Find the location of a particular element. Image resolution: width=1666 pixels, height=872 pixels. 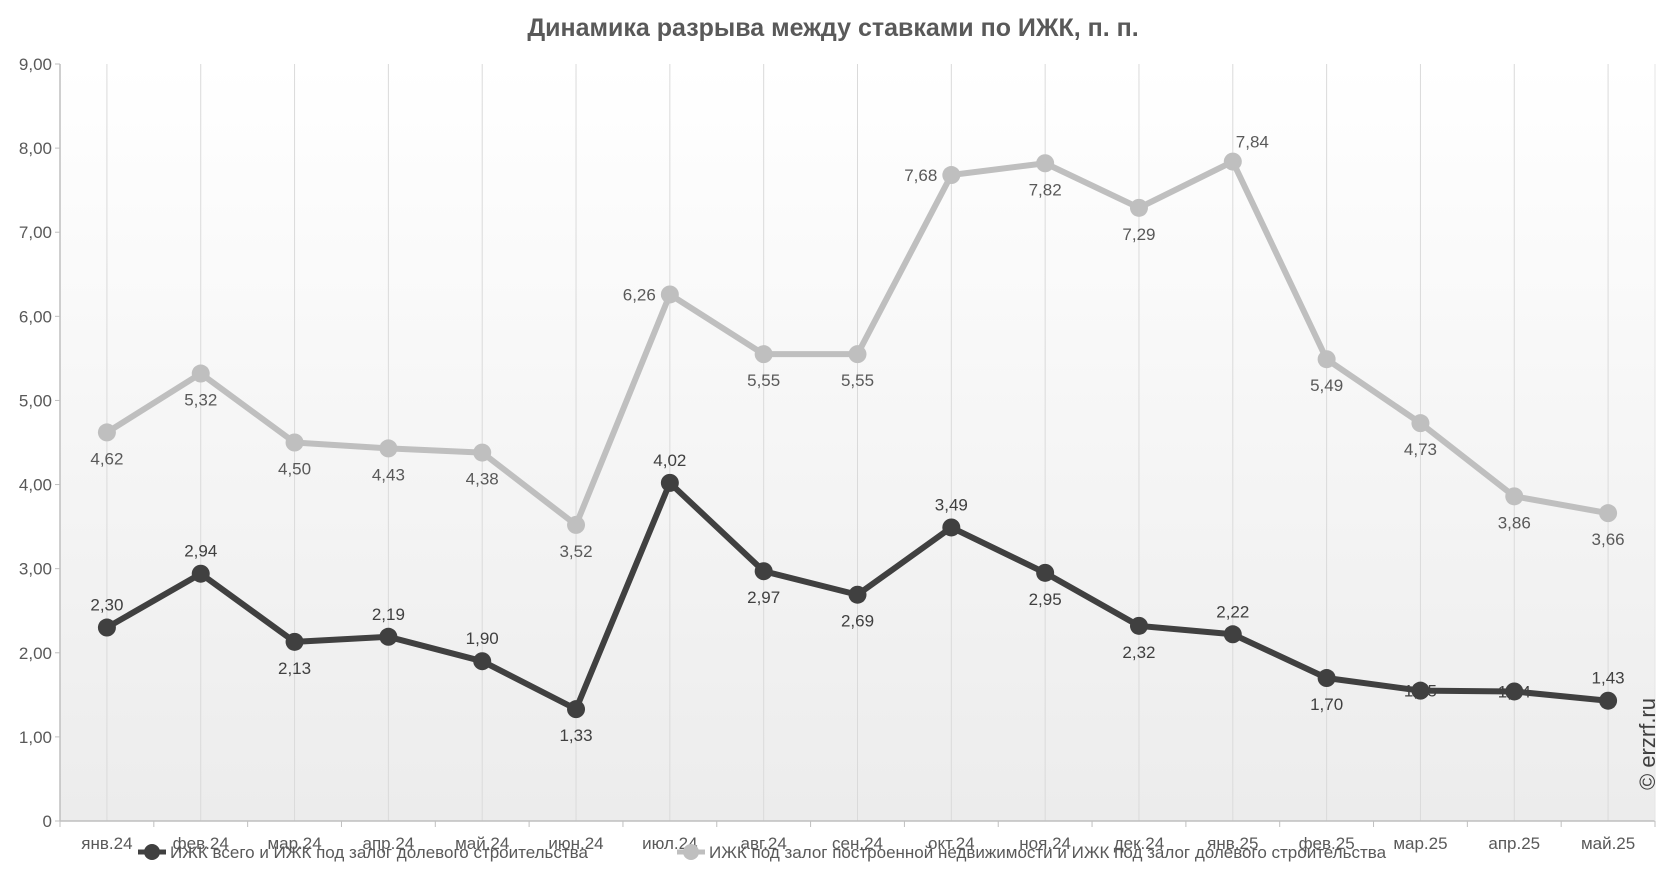

x-tick-label: апр.24 is located at coordinates (389, 843).